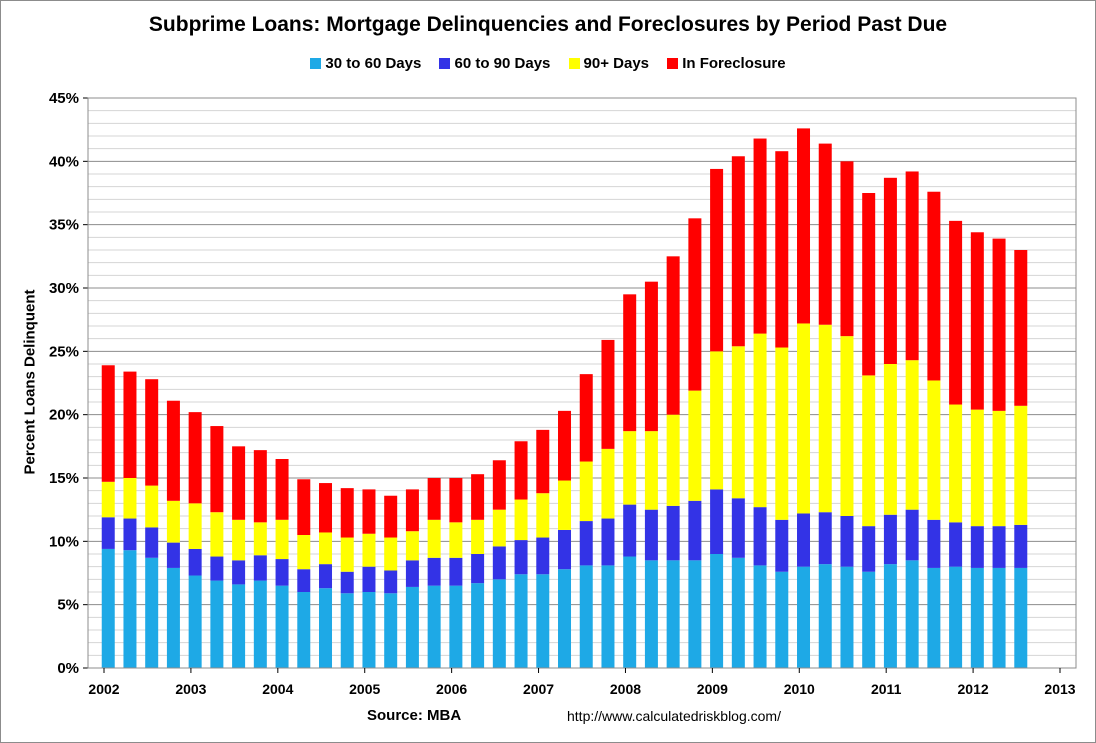  What do you see at coordinates (799, 689) in the screenshot?
I see `x-tick-label: 2010` at bounding box center [799, 689].